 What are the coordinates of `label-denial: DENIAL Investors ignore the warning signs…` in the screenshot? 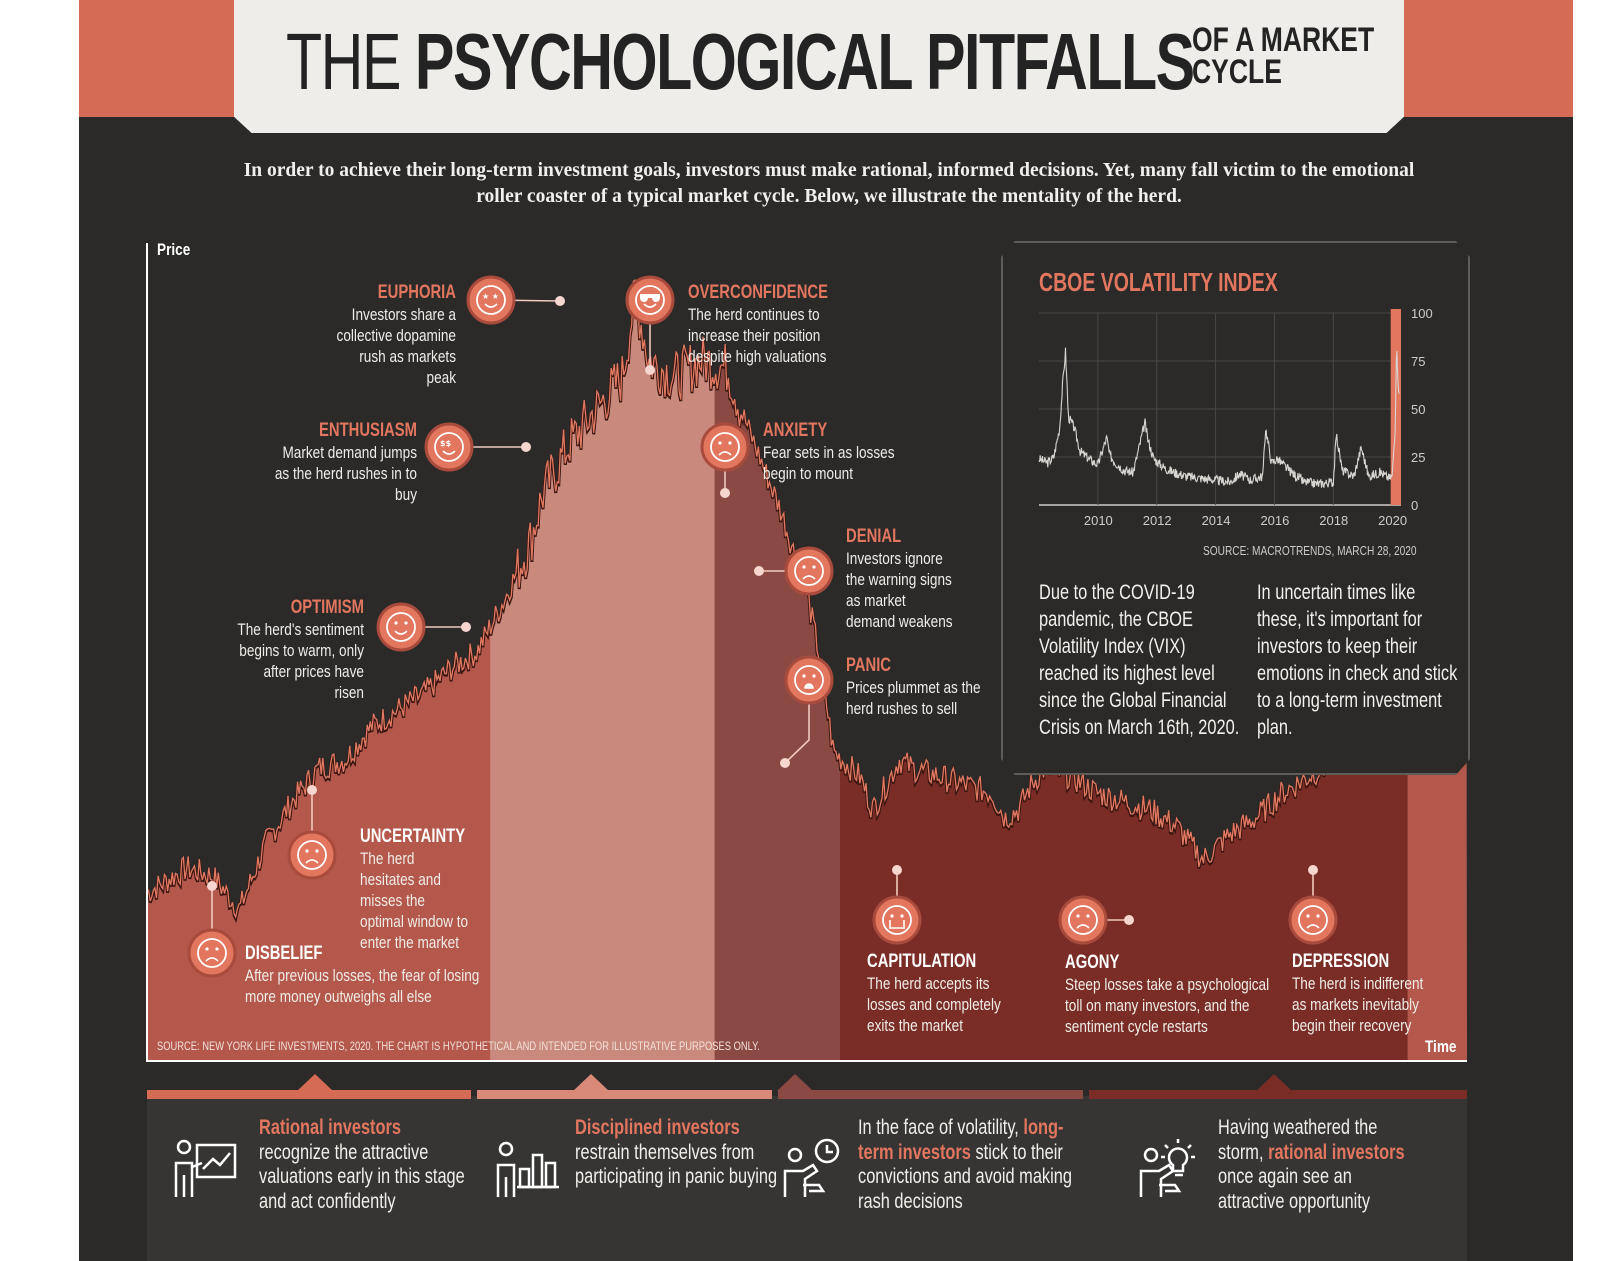 It's located at (899, 578).